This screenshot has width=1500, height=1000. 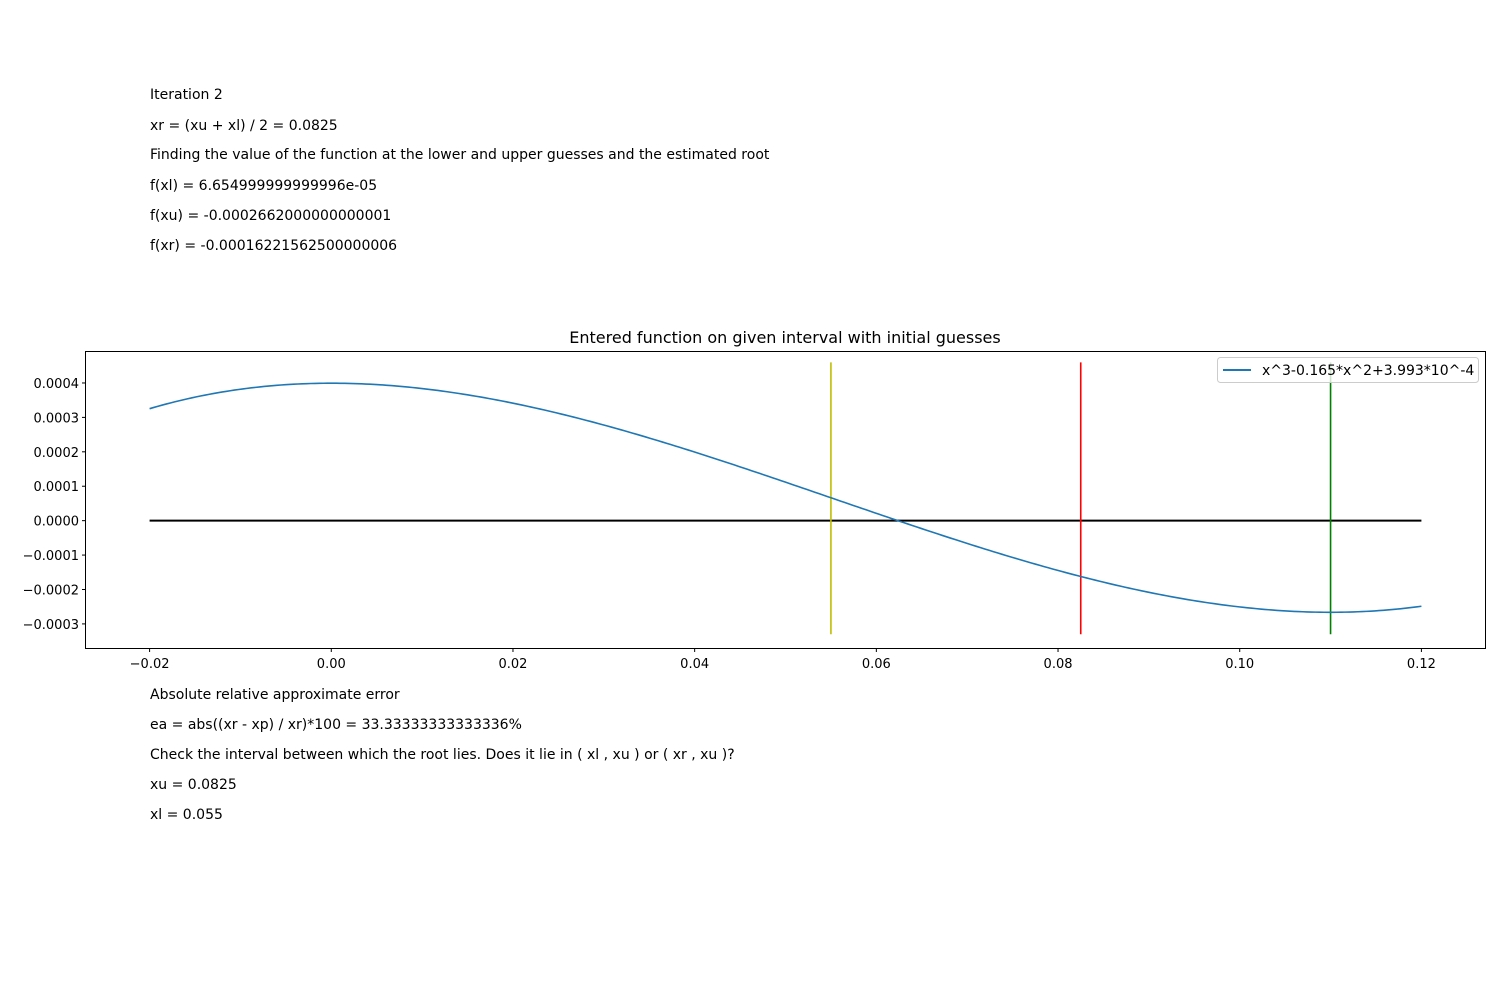 What do you see at coordinates (57, 487) in the screenshot?
I see `y-tick-label: 0.0001` at bounding box center [57, 487].